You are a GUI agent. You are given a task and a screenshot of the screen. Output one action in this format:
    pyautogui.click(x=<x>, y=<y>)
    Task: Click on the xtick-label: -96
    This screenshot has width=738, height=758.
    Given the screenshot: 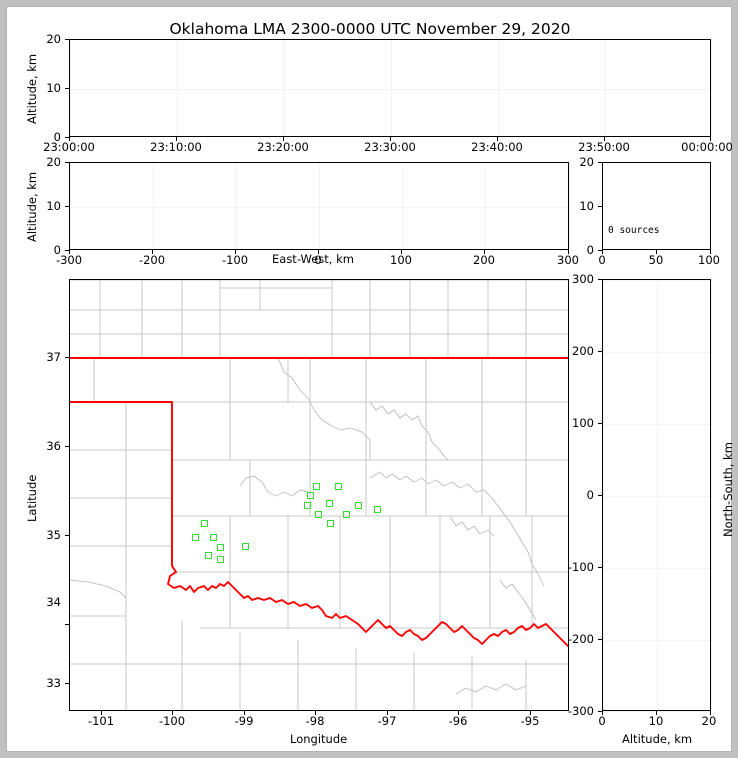 What is the action you would take?
    pyautogui.click(x=458, y=721)
    